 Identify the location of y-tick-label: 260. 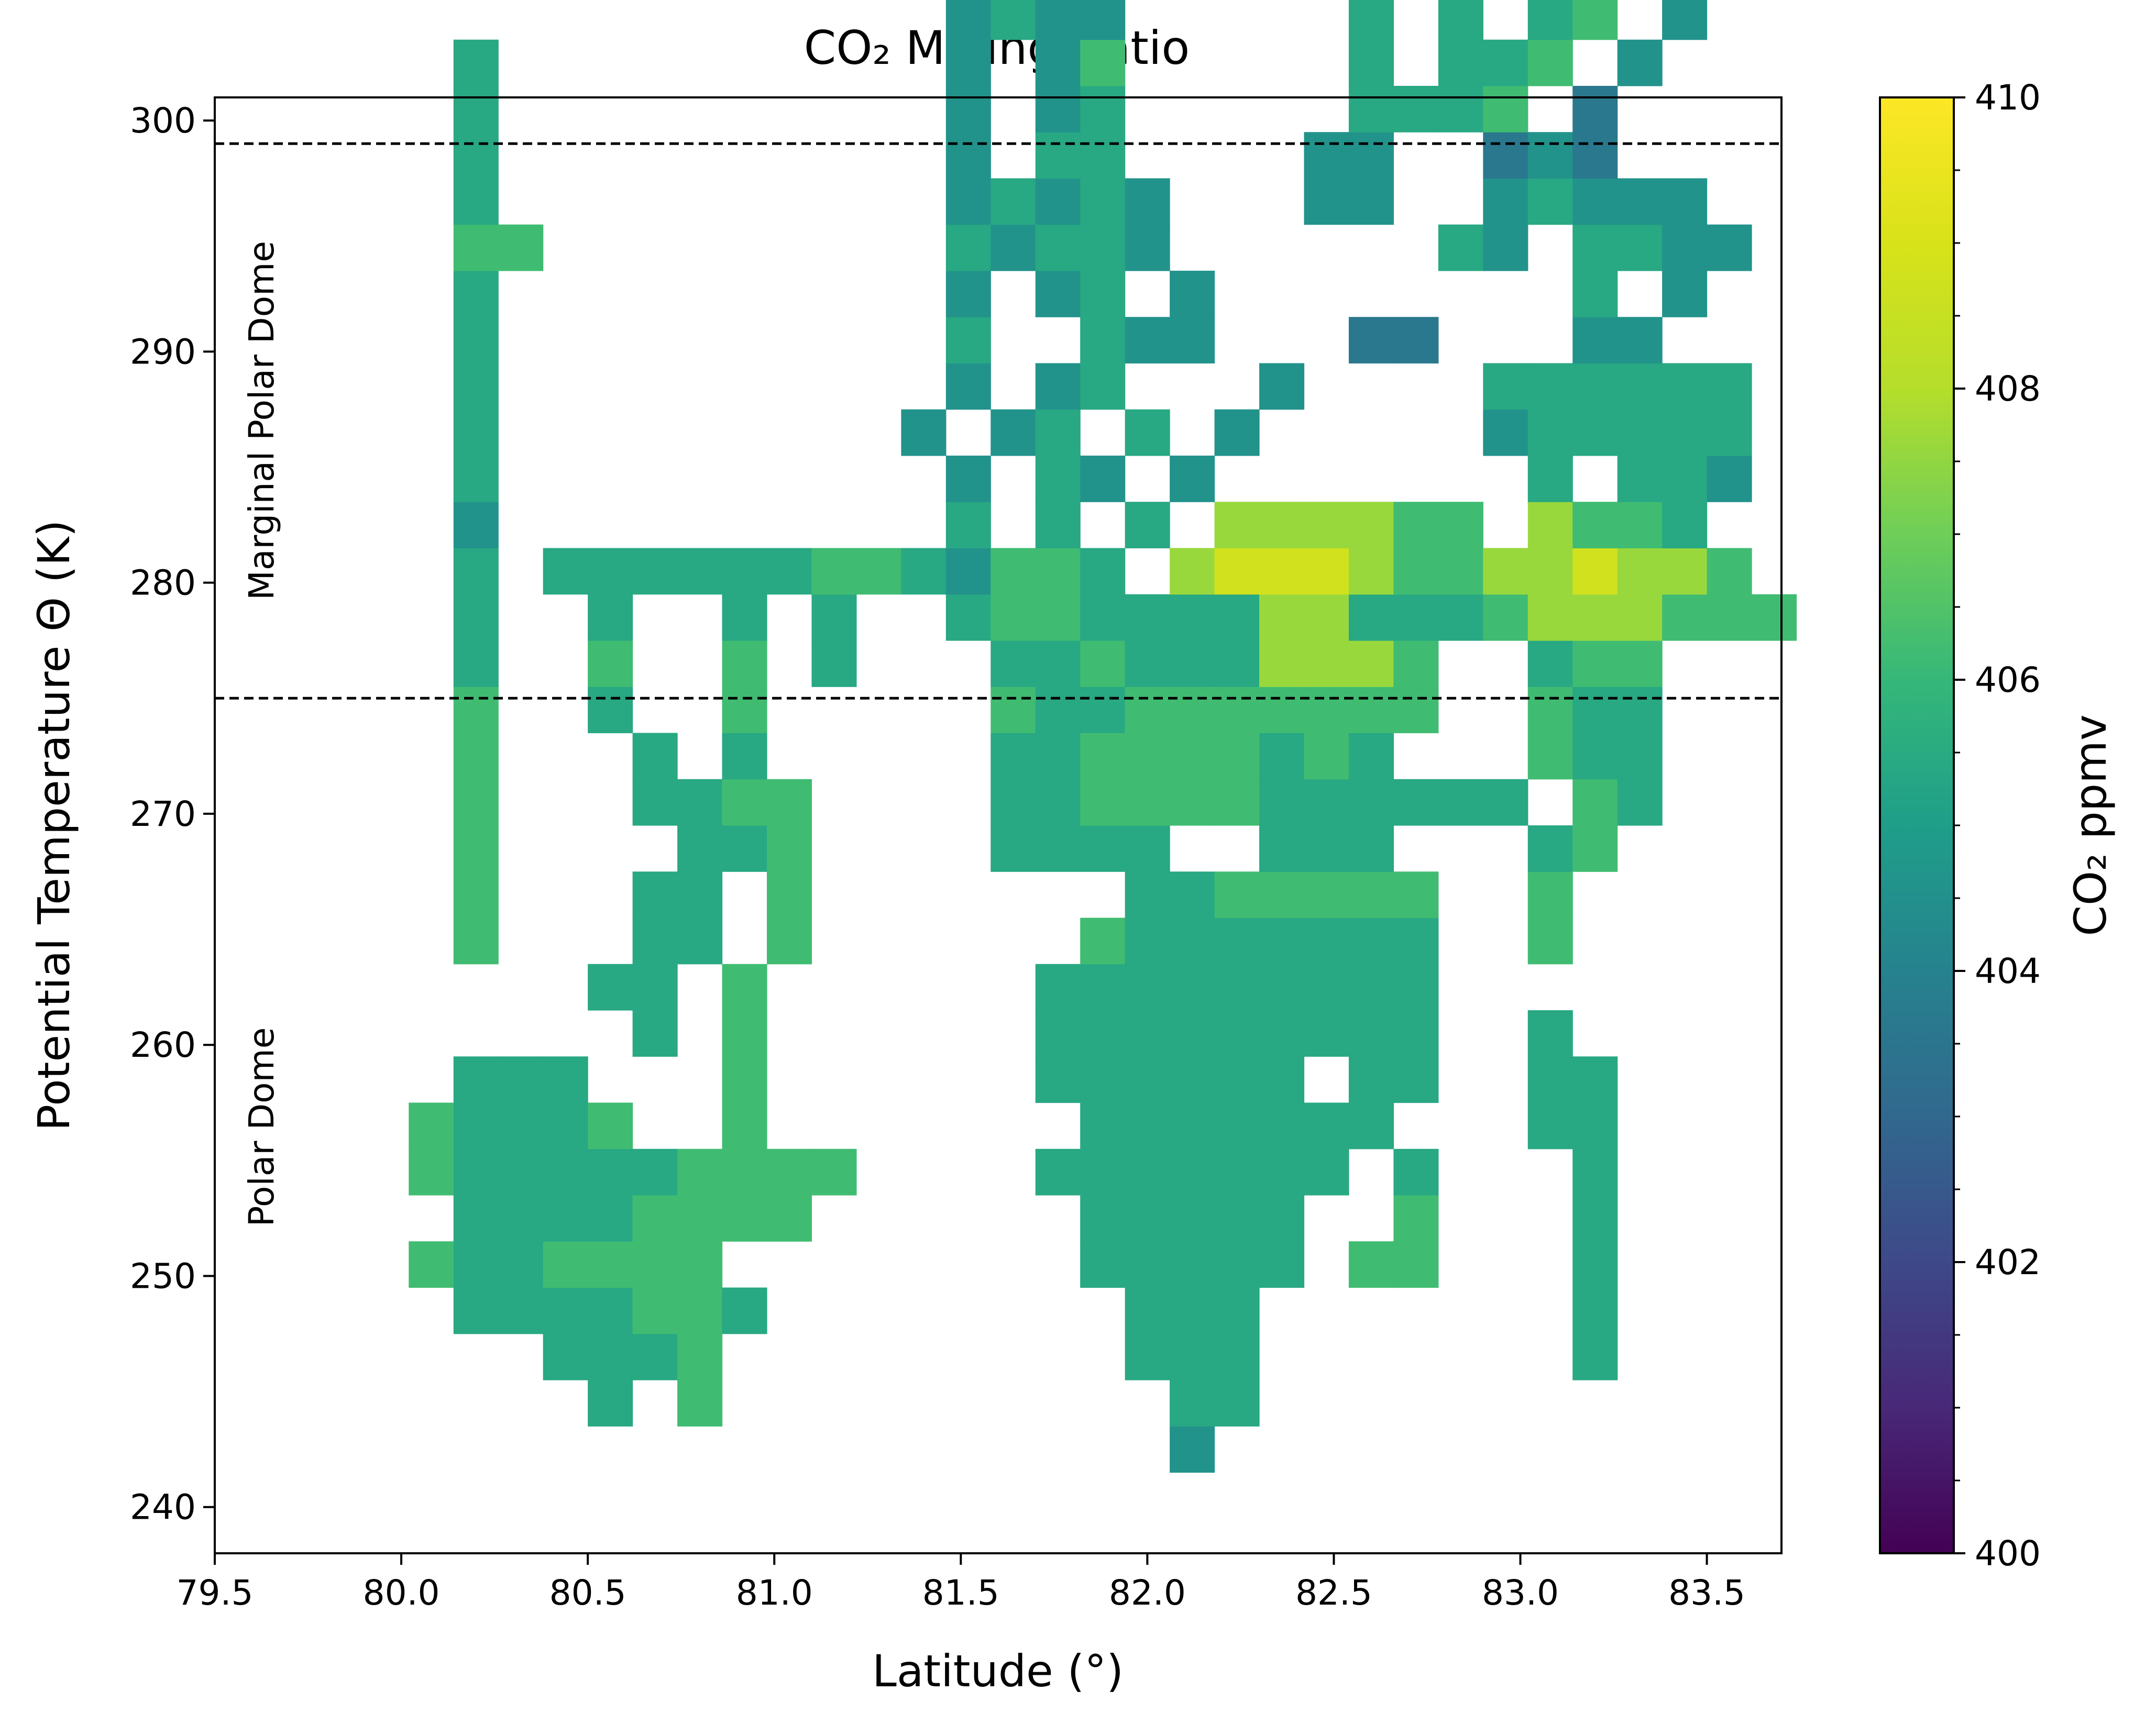
(163, 1045).